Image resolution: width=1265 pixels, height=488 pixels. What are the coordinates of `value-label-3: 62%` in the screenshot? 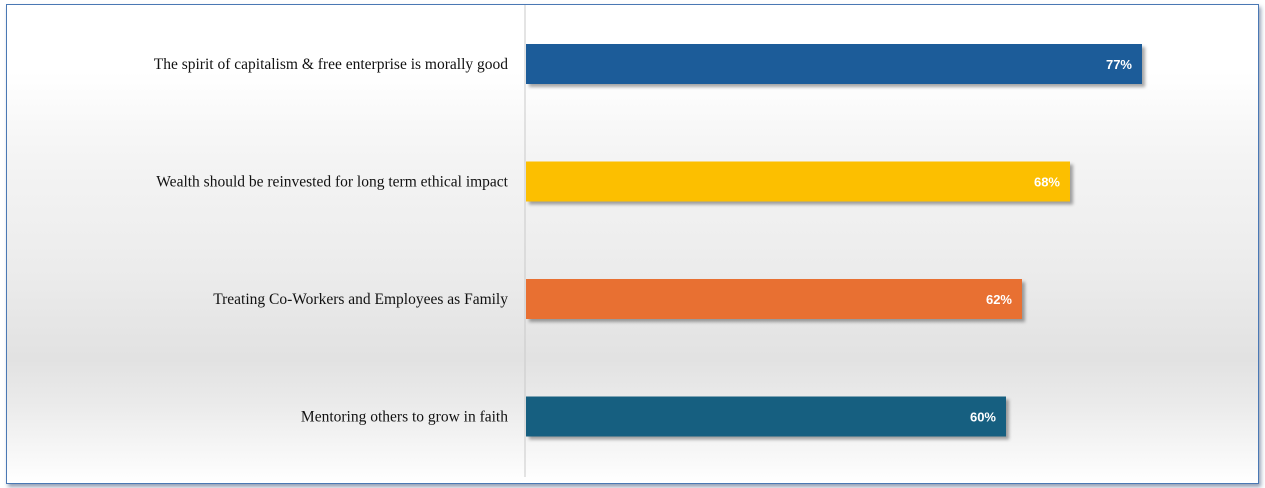 It's located at (999, 299).